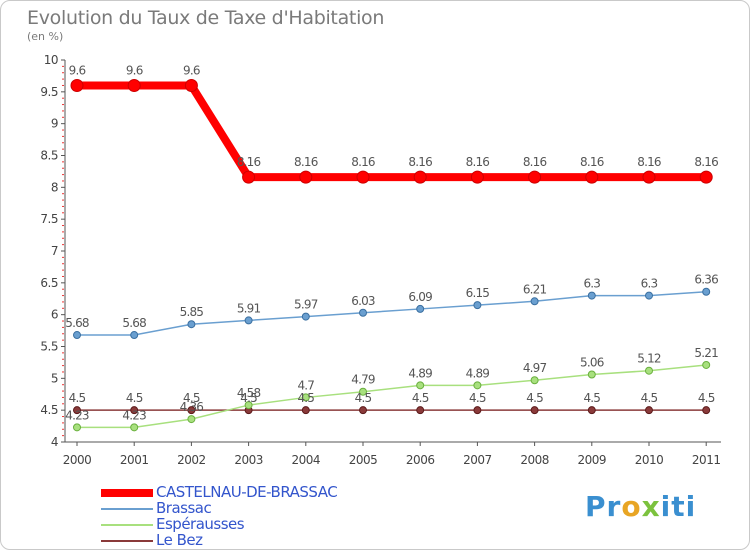 Image resolution: width=750 pixels, height=551 pixels. What do you see at coordinates (134, 460) in the screenshot?
I see `x-tick-label: 2001` at bounding box center [134, 460].